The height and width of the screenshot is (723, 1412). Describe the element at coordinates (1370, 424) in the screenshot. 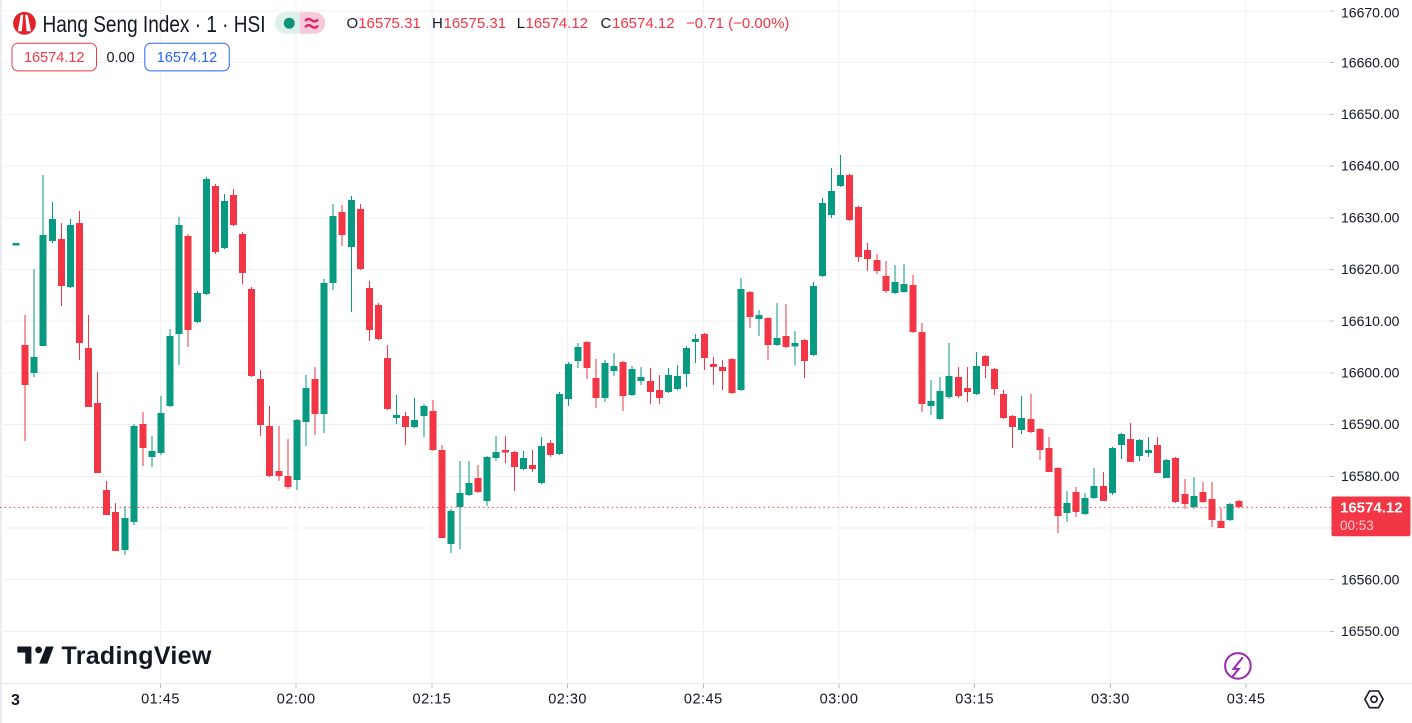

I see `svg-text: 16590.00` at that location.